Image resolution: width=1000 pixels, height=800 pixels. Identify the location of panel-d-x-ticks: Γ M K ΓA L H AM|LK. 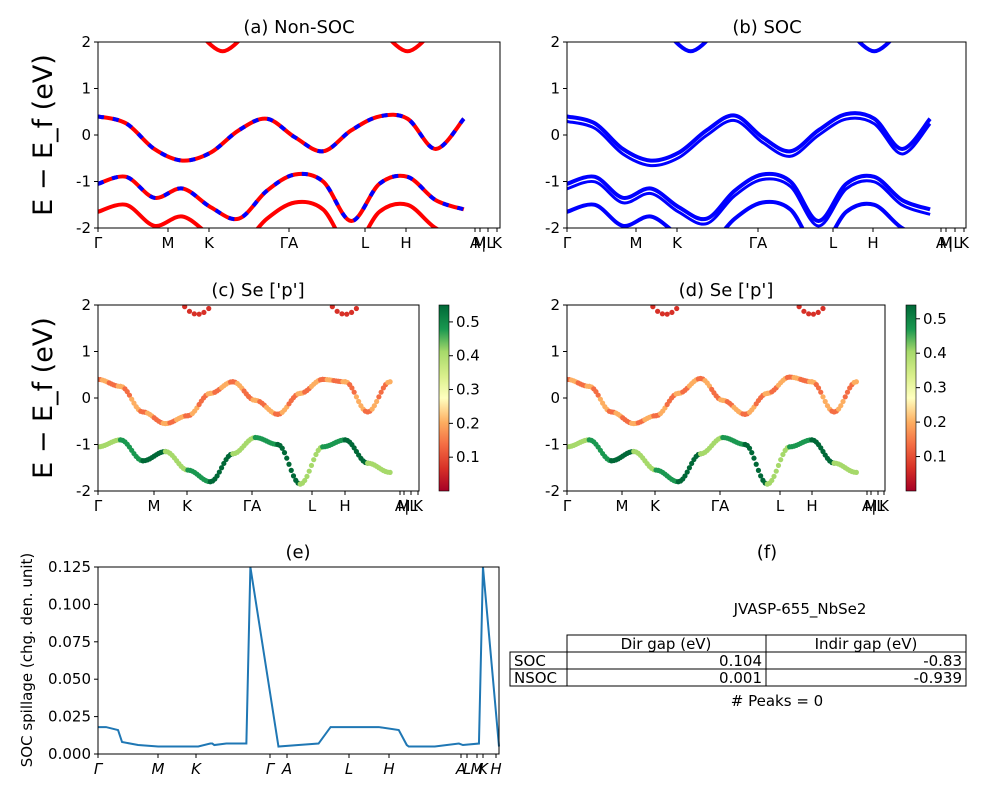
(726, 503).